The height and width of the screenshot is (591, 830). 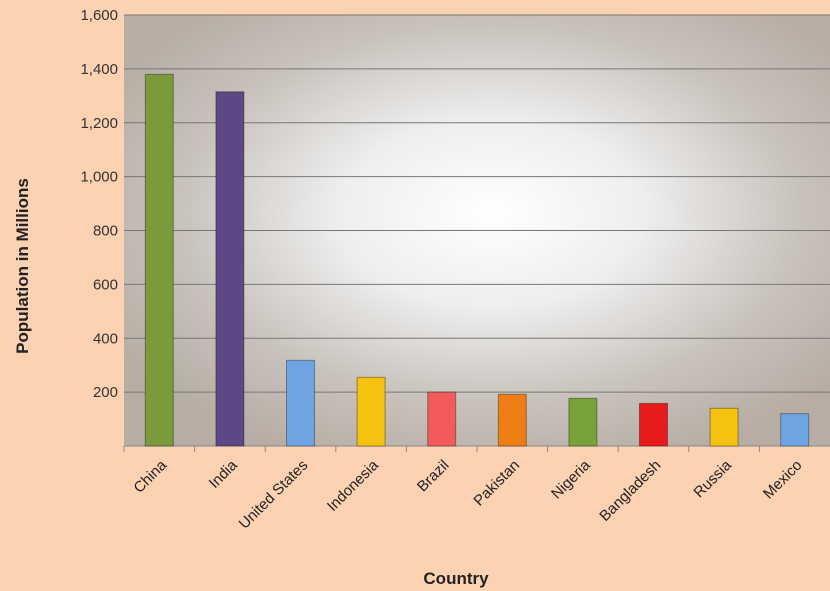 What do you see at coordinates (99, 69) in the screenshot?
I see `y-tick-label: 1,400` at bounding box center [99, 69].